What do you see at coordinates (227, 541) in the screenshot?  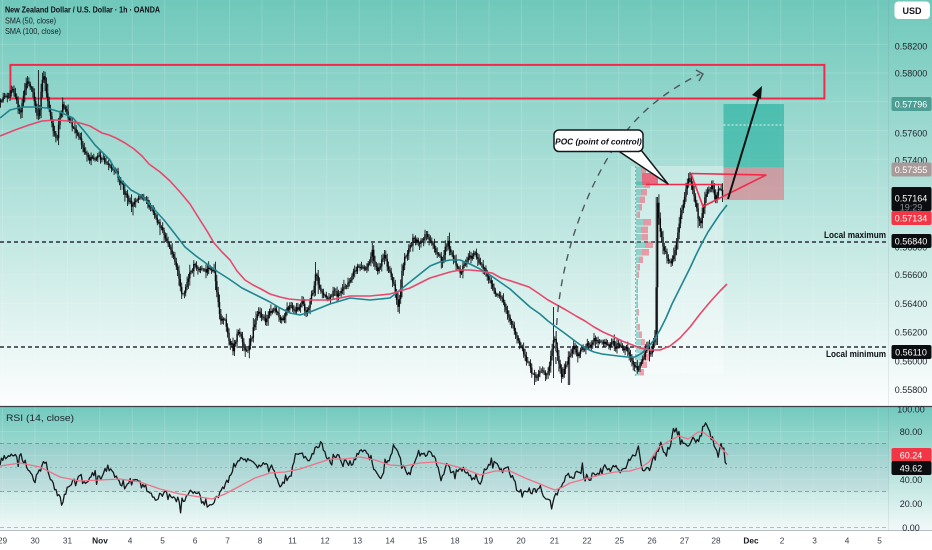 I see `svg-text: 7` at bounding box center [227, 541].